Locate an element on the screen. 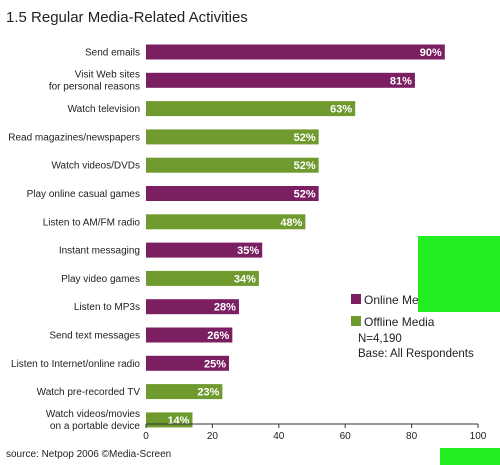 This screenshot has width=500, height=465. data-label: 26% is located at coordinates (218, 336).